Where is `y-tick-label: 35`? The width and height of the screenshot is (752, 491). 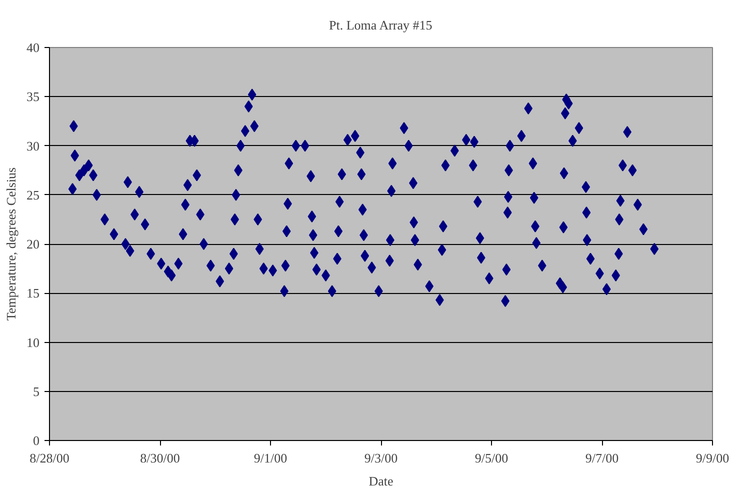
y-tick-label: 35 is located at coordinates (33, 96).